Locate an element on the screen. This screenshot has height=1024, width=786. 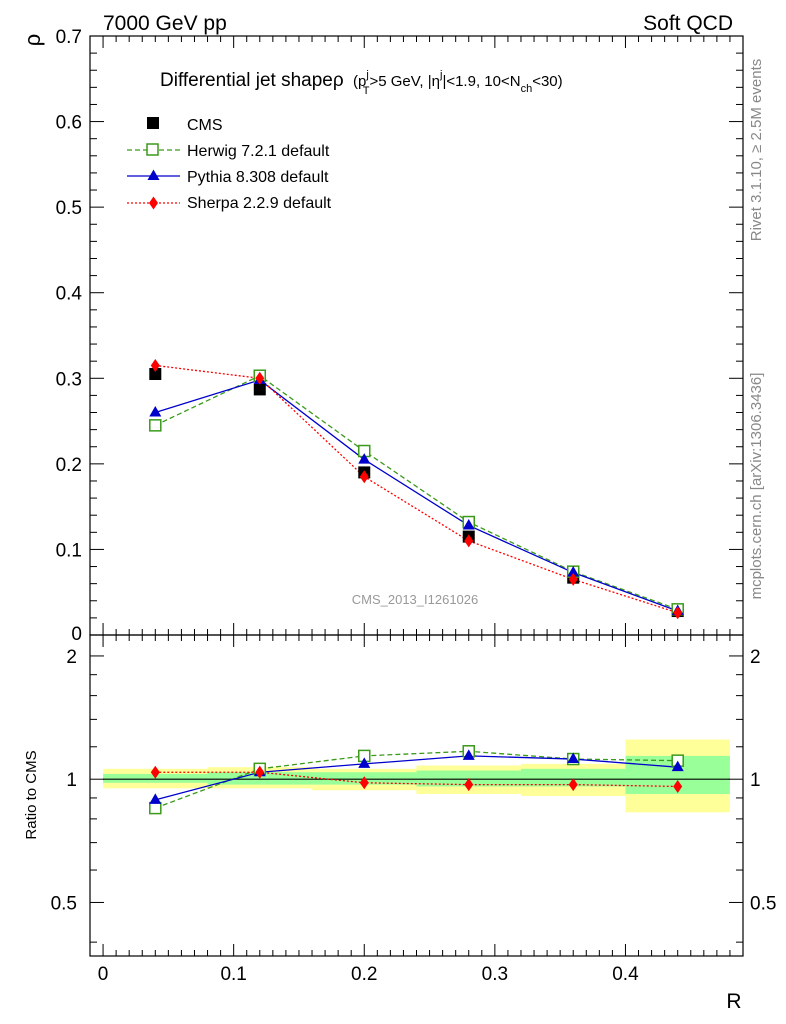
legend-label-sherpa: Sherpa 2.2.9 default is located at coordinates (259, 203).